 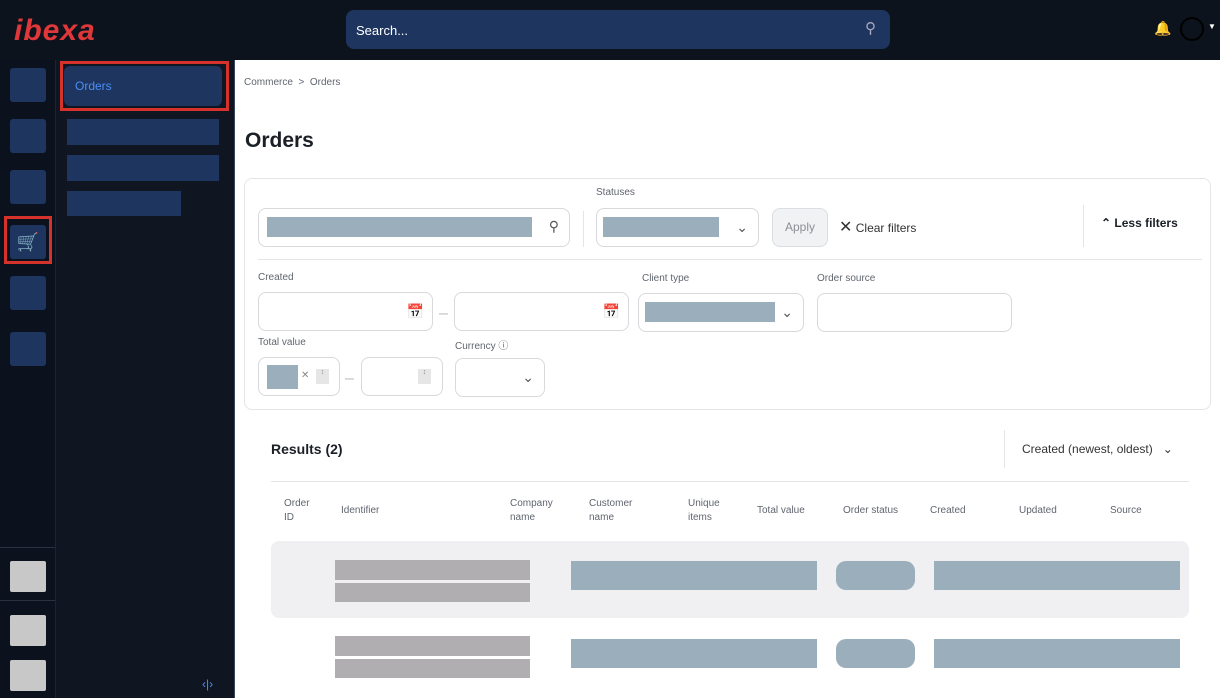 What do you see at coordinates (93, 86) in the screenshot?
I see `sub-nav-label: Orders` at bounding box center [93, 86].